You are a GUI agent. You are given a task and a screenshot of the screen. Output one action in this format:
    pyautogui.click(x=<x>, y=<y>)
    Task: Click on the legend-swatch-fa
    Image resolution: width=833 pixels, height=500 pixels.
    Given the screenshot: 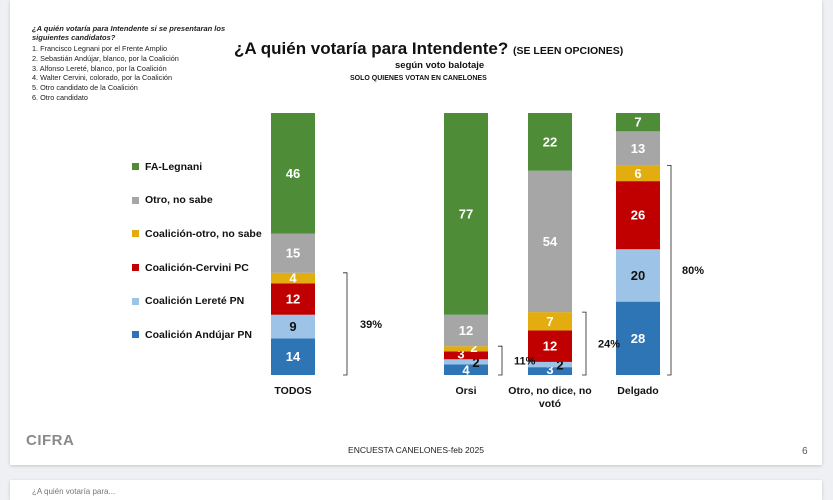 What is the action you would take?
    pyautogui.click(x=135, y=167)
    